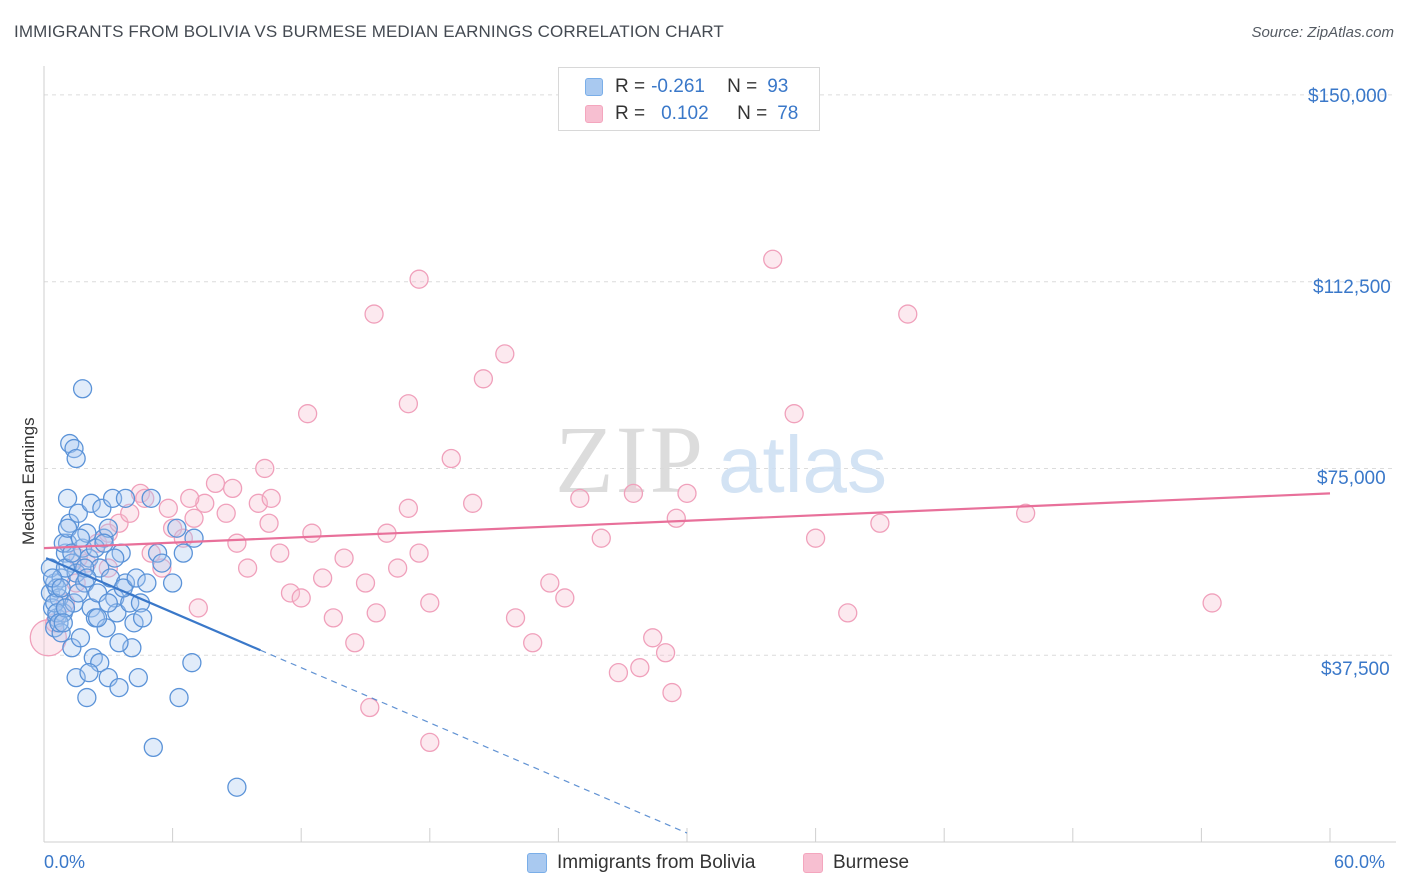 The image size is (1406, 892). Describe the element at coordinates (778, 86) in the screenshot. I see `legend-n-value: 93` at that location.